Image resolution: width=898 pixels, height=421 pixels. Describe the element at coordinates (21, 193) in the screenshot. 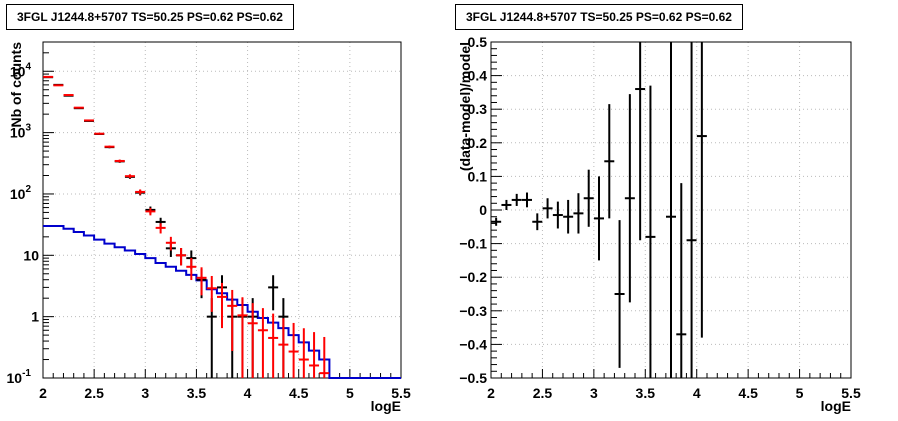

I see `y-tick-label: 10²` at that location.